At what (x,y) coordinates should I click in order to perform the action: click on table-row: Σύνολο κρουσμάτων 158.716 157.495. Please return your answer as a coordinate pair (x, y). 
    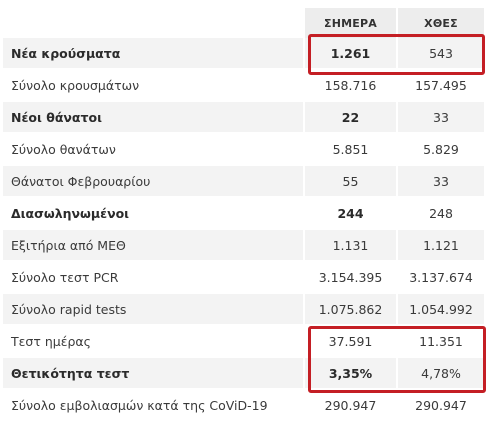
    Looking at the image, I should click on (244, 85).